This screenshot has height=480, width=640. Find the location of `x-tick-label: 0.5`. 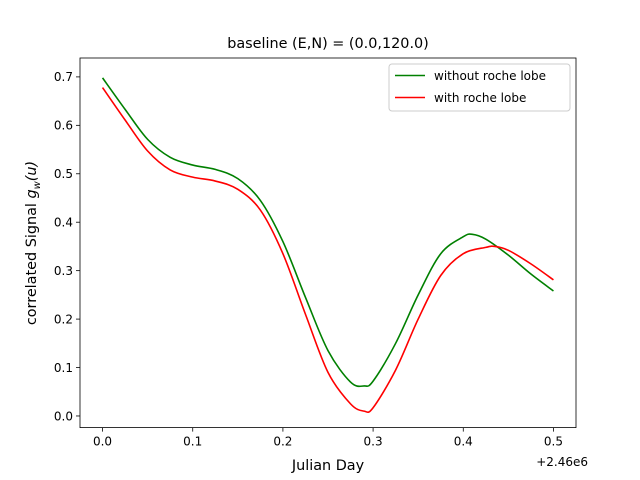

x-tick-label: 0.5 is located at coordinates (553, 442).